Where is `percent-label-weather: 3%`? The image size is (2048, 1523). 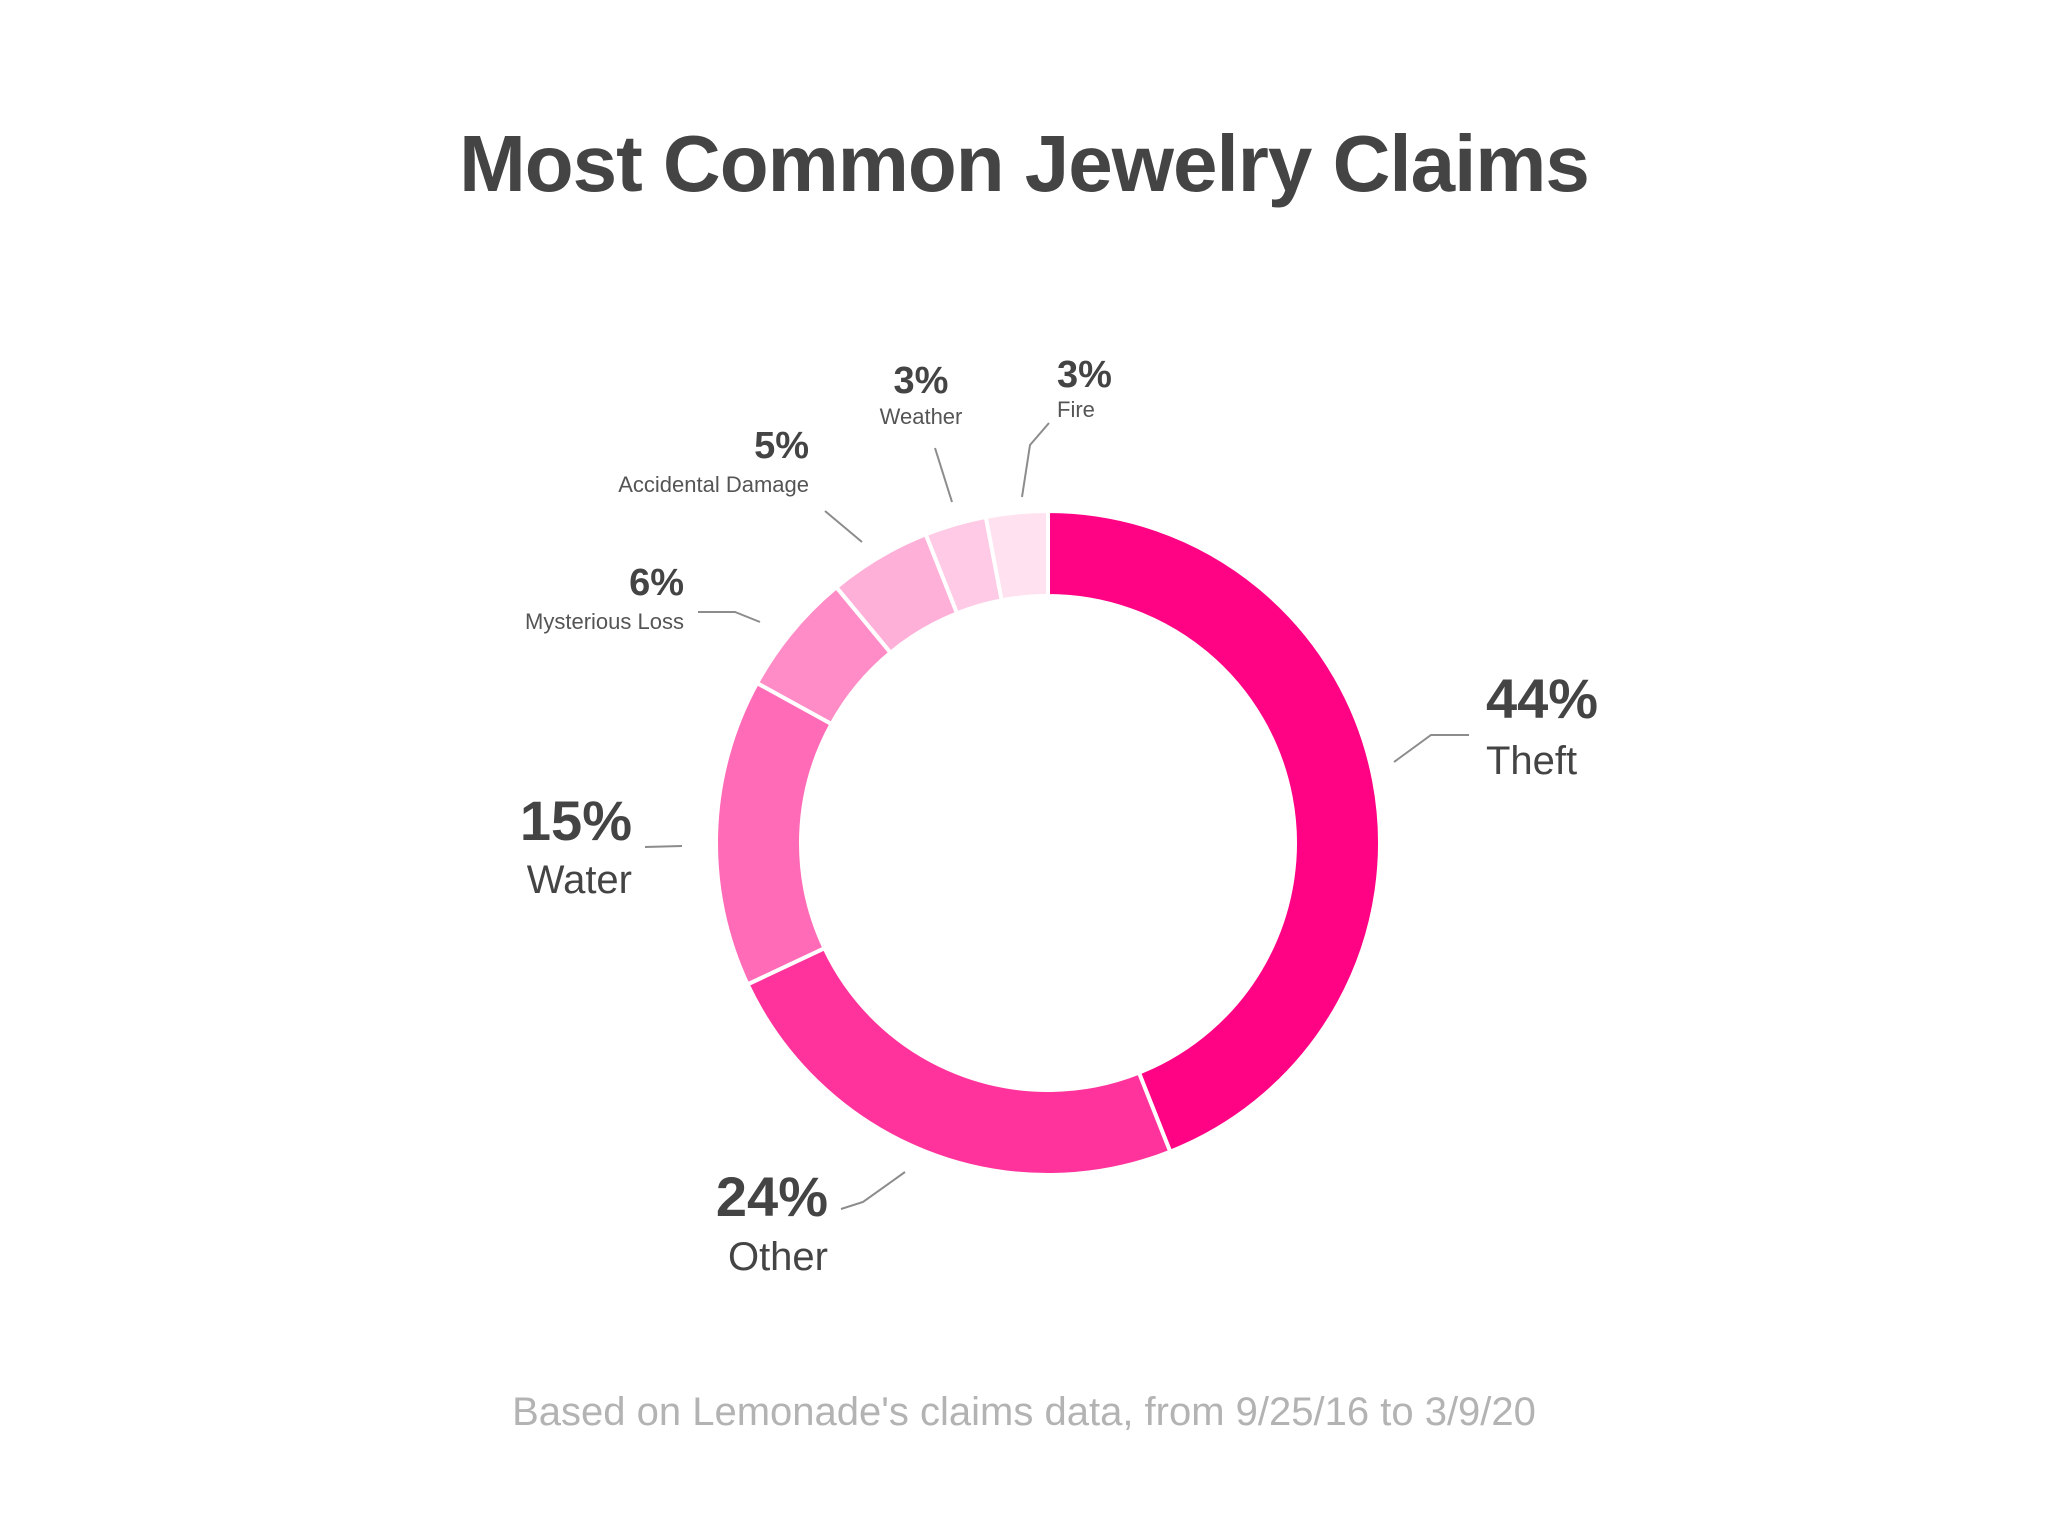
percent-label-weather: 3% is located at coordinates (921, 381).